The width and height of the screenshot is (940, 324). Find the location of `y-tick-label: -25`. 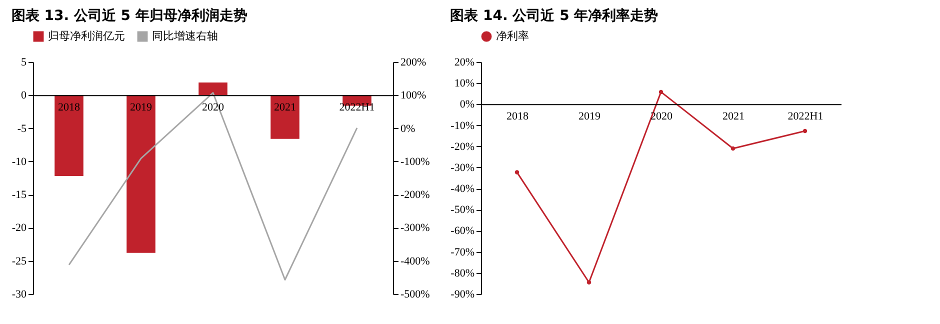

y-tick-label: -25 is located at coordinates (19, 261).